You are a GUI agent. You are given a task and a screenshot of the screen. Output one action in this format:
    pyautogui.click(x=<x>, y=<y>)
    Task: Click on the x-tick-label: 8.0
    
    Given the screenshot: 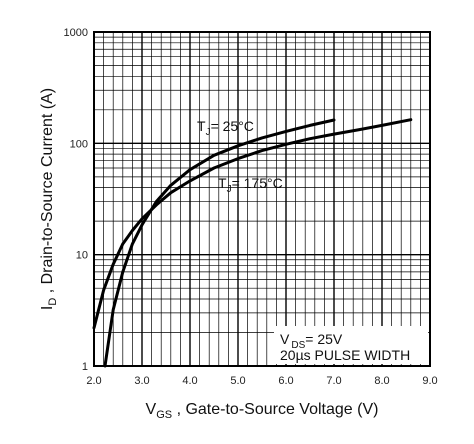 What is the action you would take?
    pyautogui.click(x=381, y=381)
    